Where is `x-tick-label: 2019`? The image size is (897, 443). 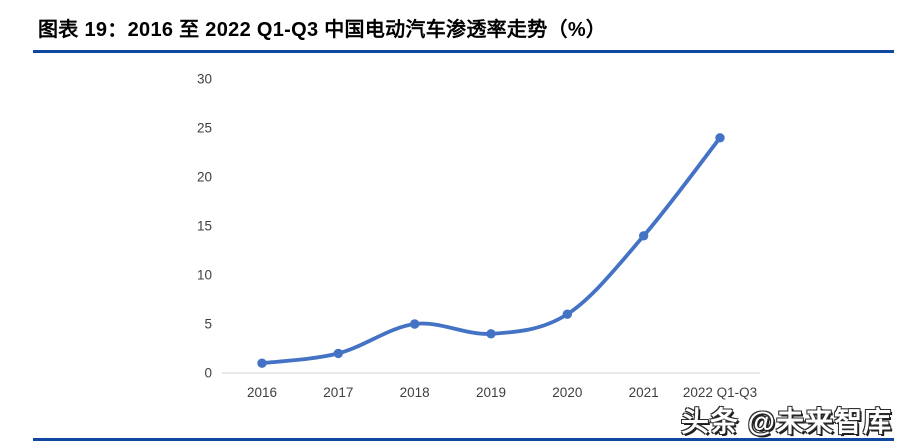 x-tick-label: 2019 is located at coordinates (491, 392).